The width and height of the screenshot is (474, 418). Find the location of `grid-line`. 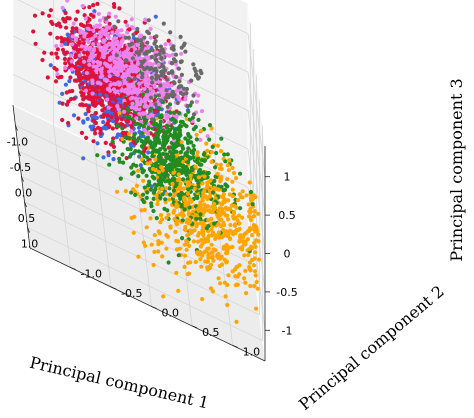

grid-line is located at coordinates (256, 144).